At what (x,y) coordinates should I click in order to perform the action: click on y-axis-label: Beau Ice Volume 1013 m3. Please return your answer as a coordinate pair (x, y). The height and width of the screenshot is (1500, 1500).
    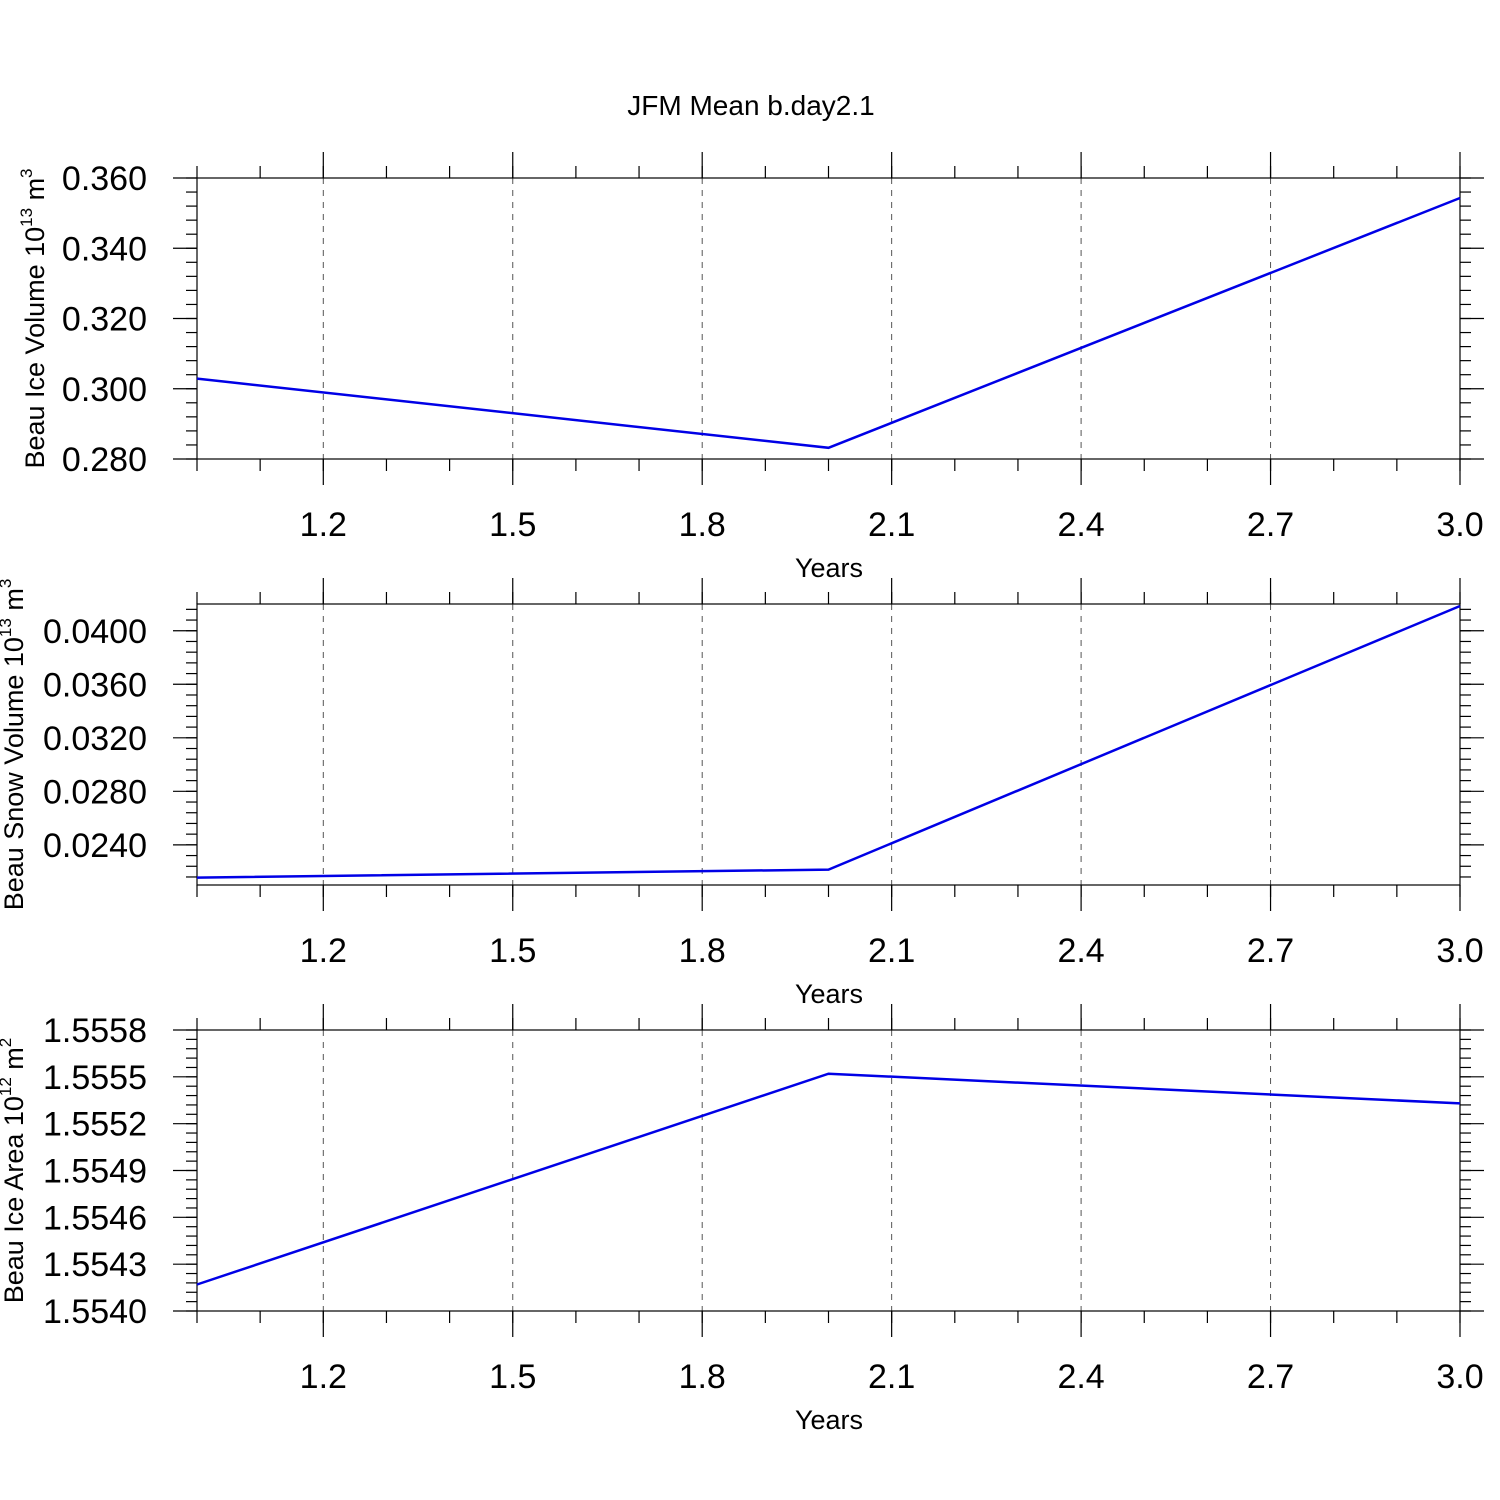
    Looking at the image, I should click on (33, 318).